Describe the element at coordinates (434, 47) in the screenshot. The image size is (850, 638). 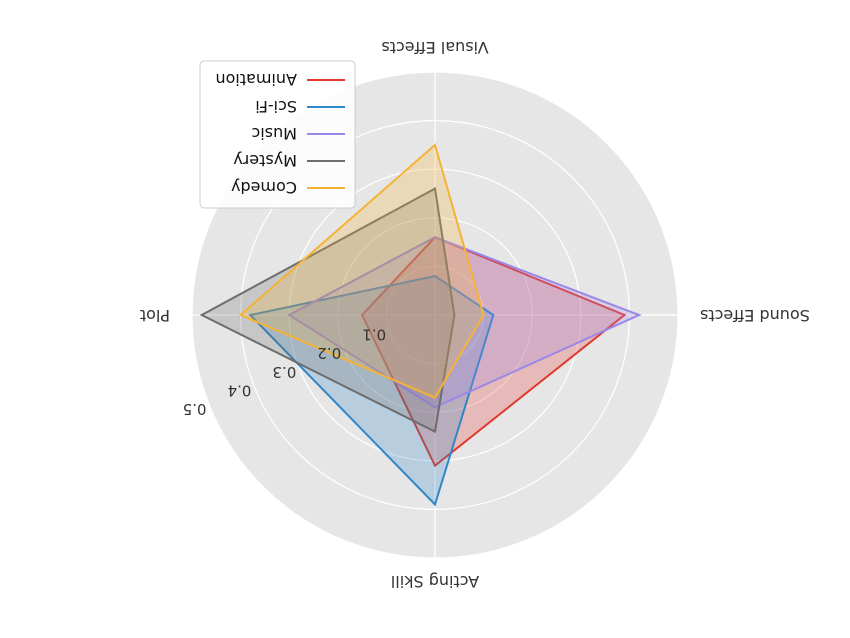
I see `axis-label: Visual Effects` at that location.